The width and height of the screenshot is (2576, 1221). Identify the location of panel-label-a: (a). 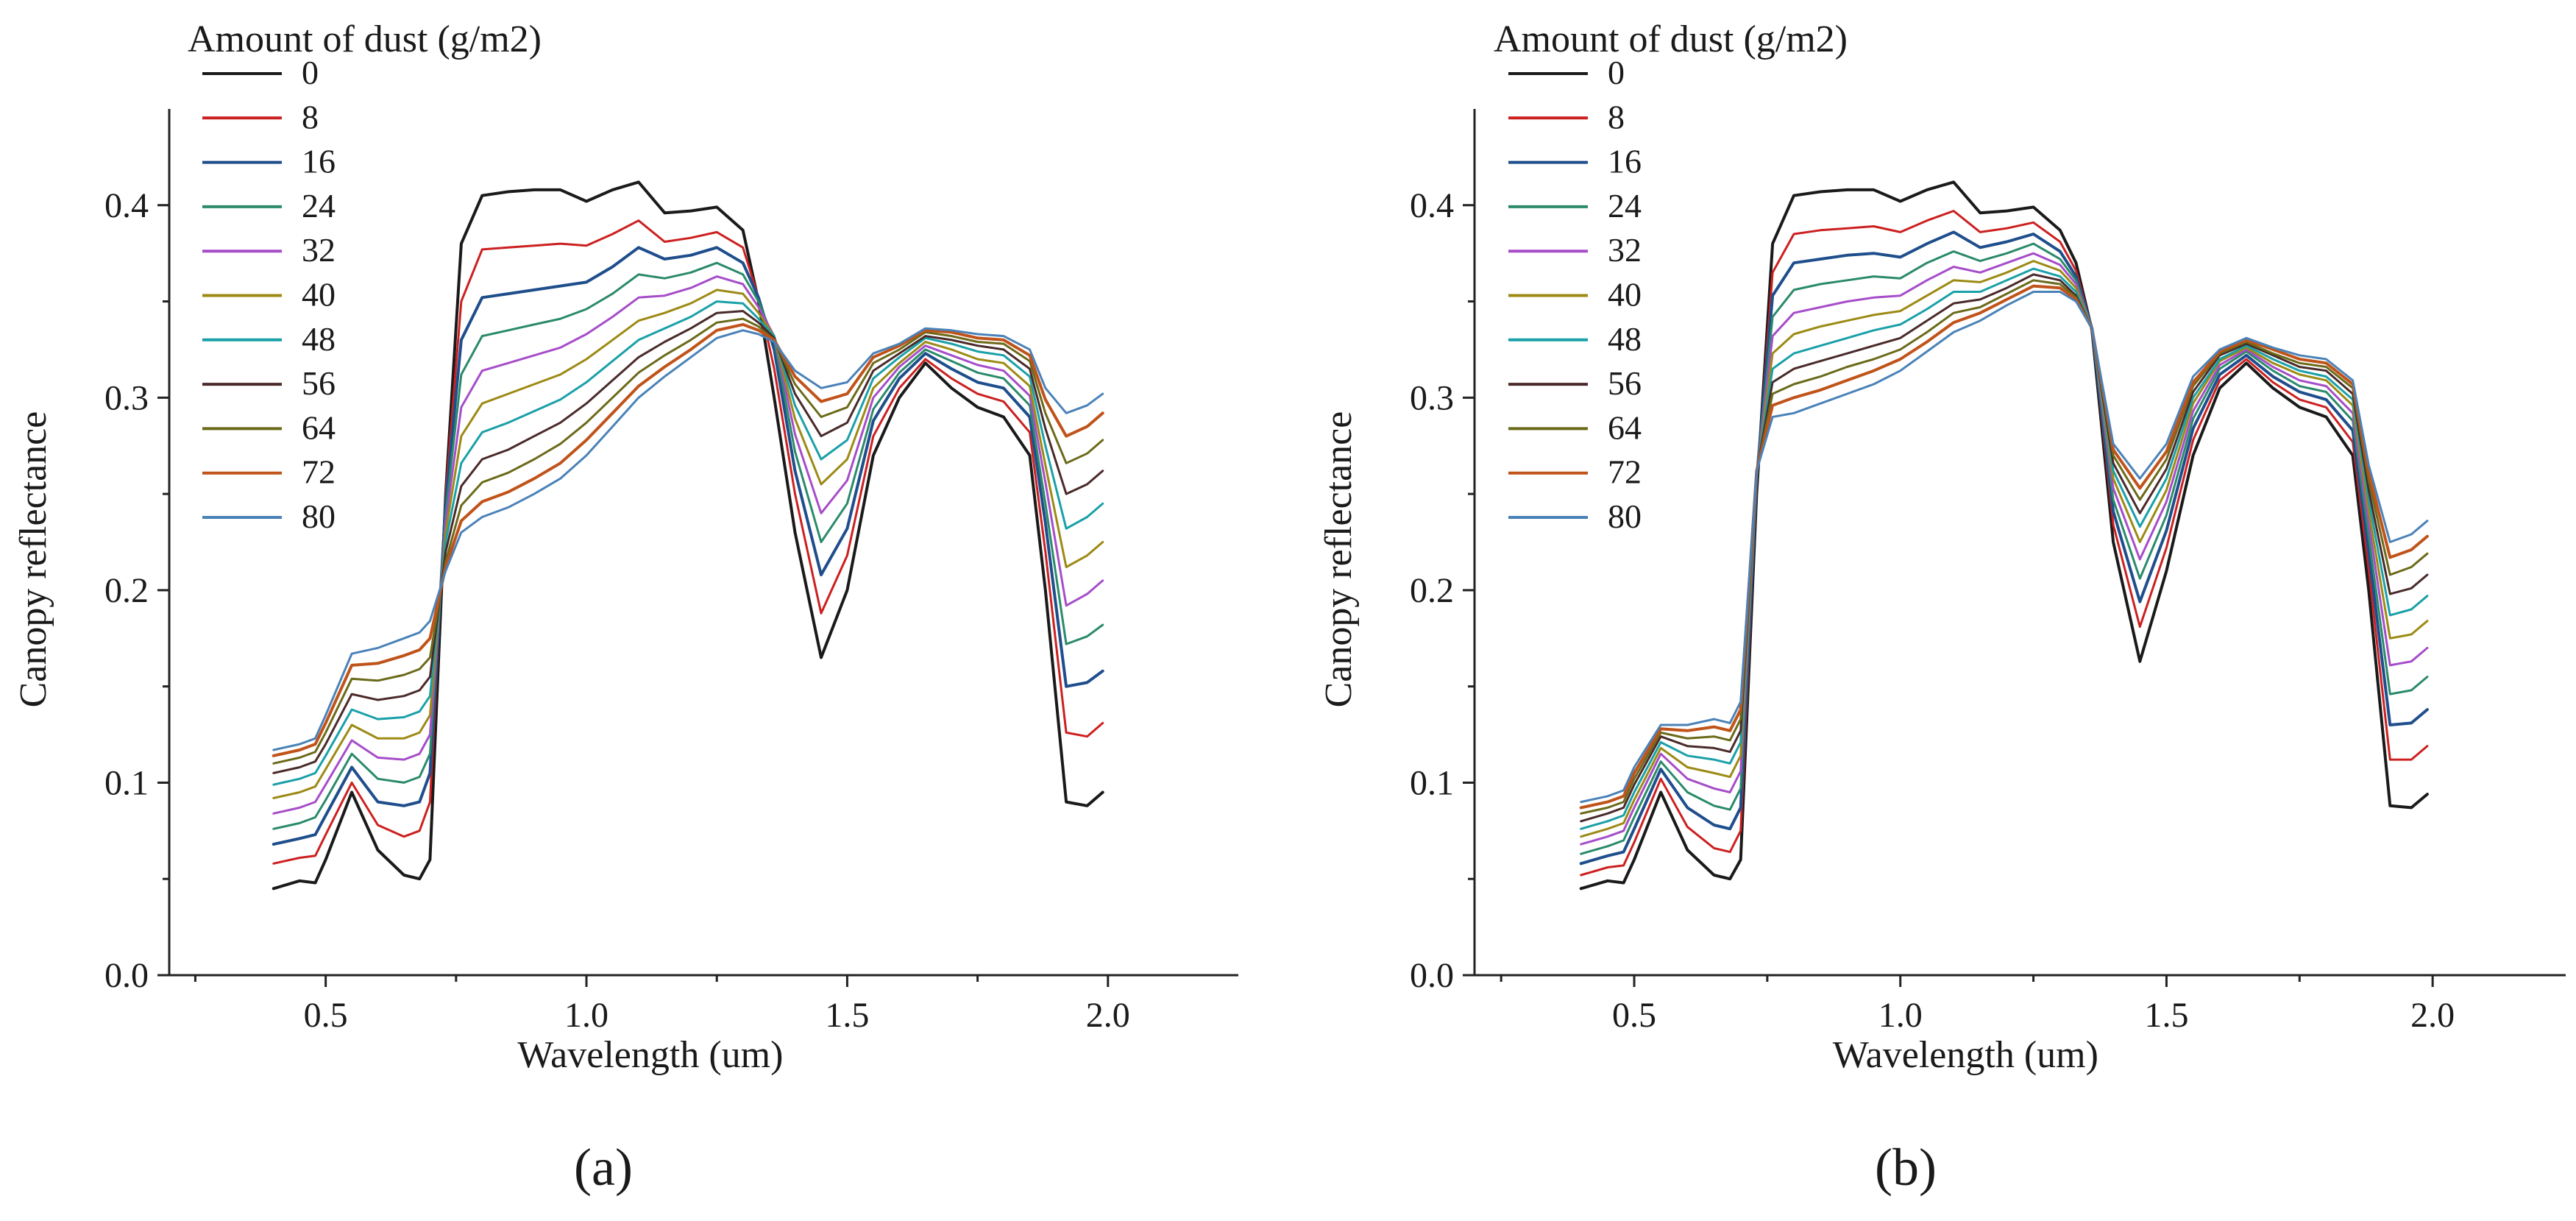
(603, 1167).